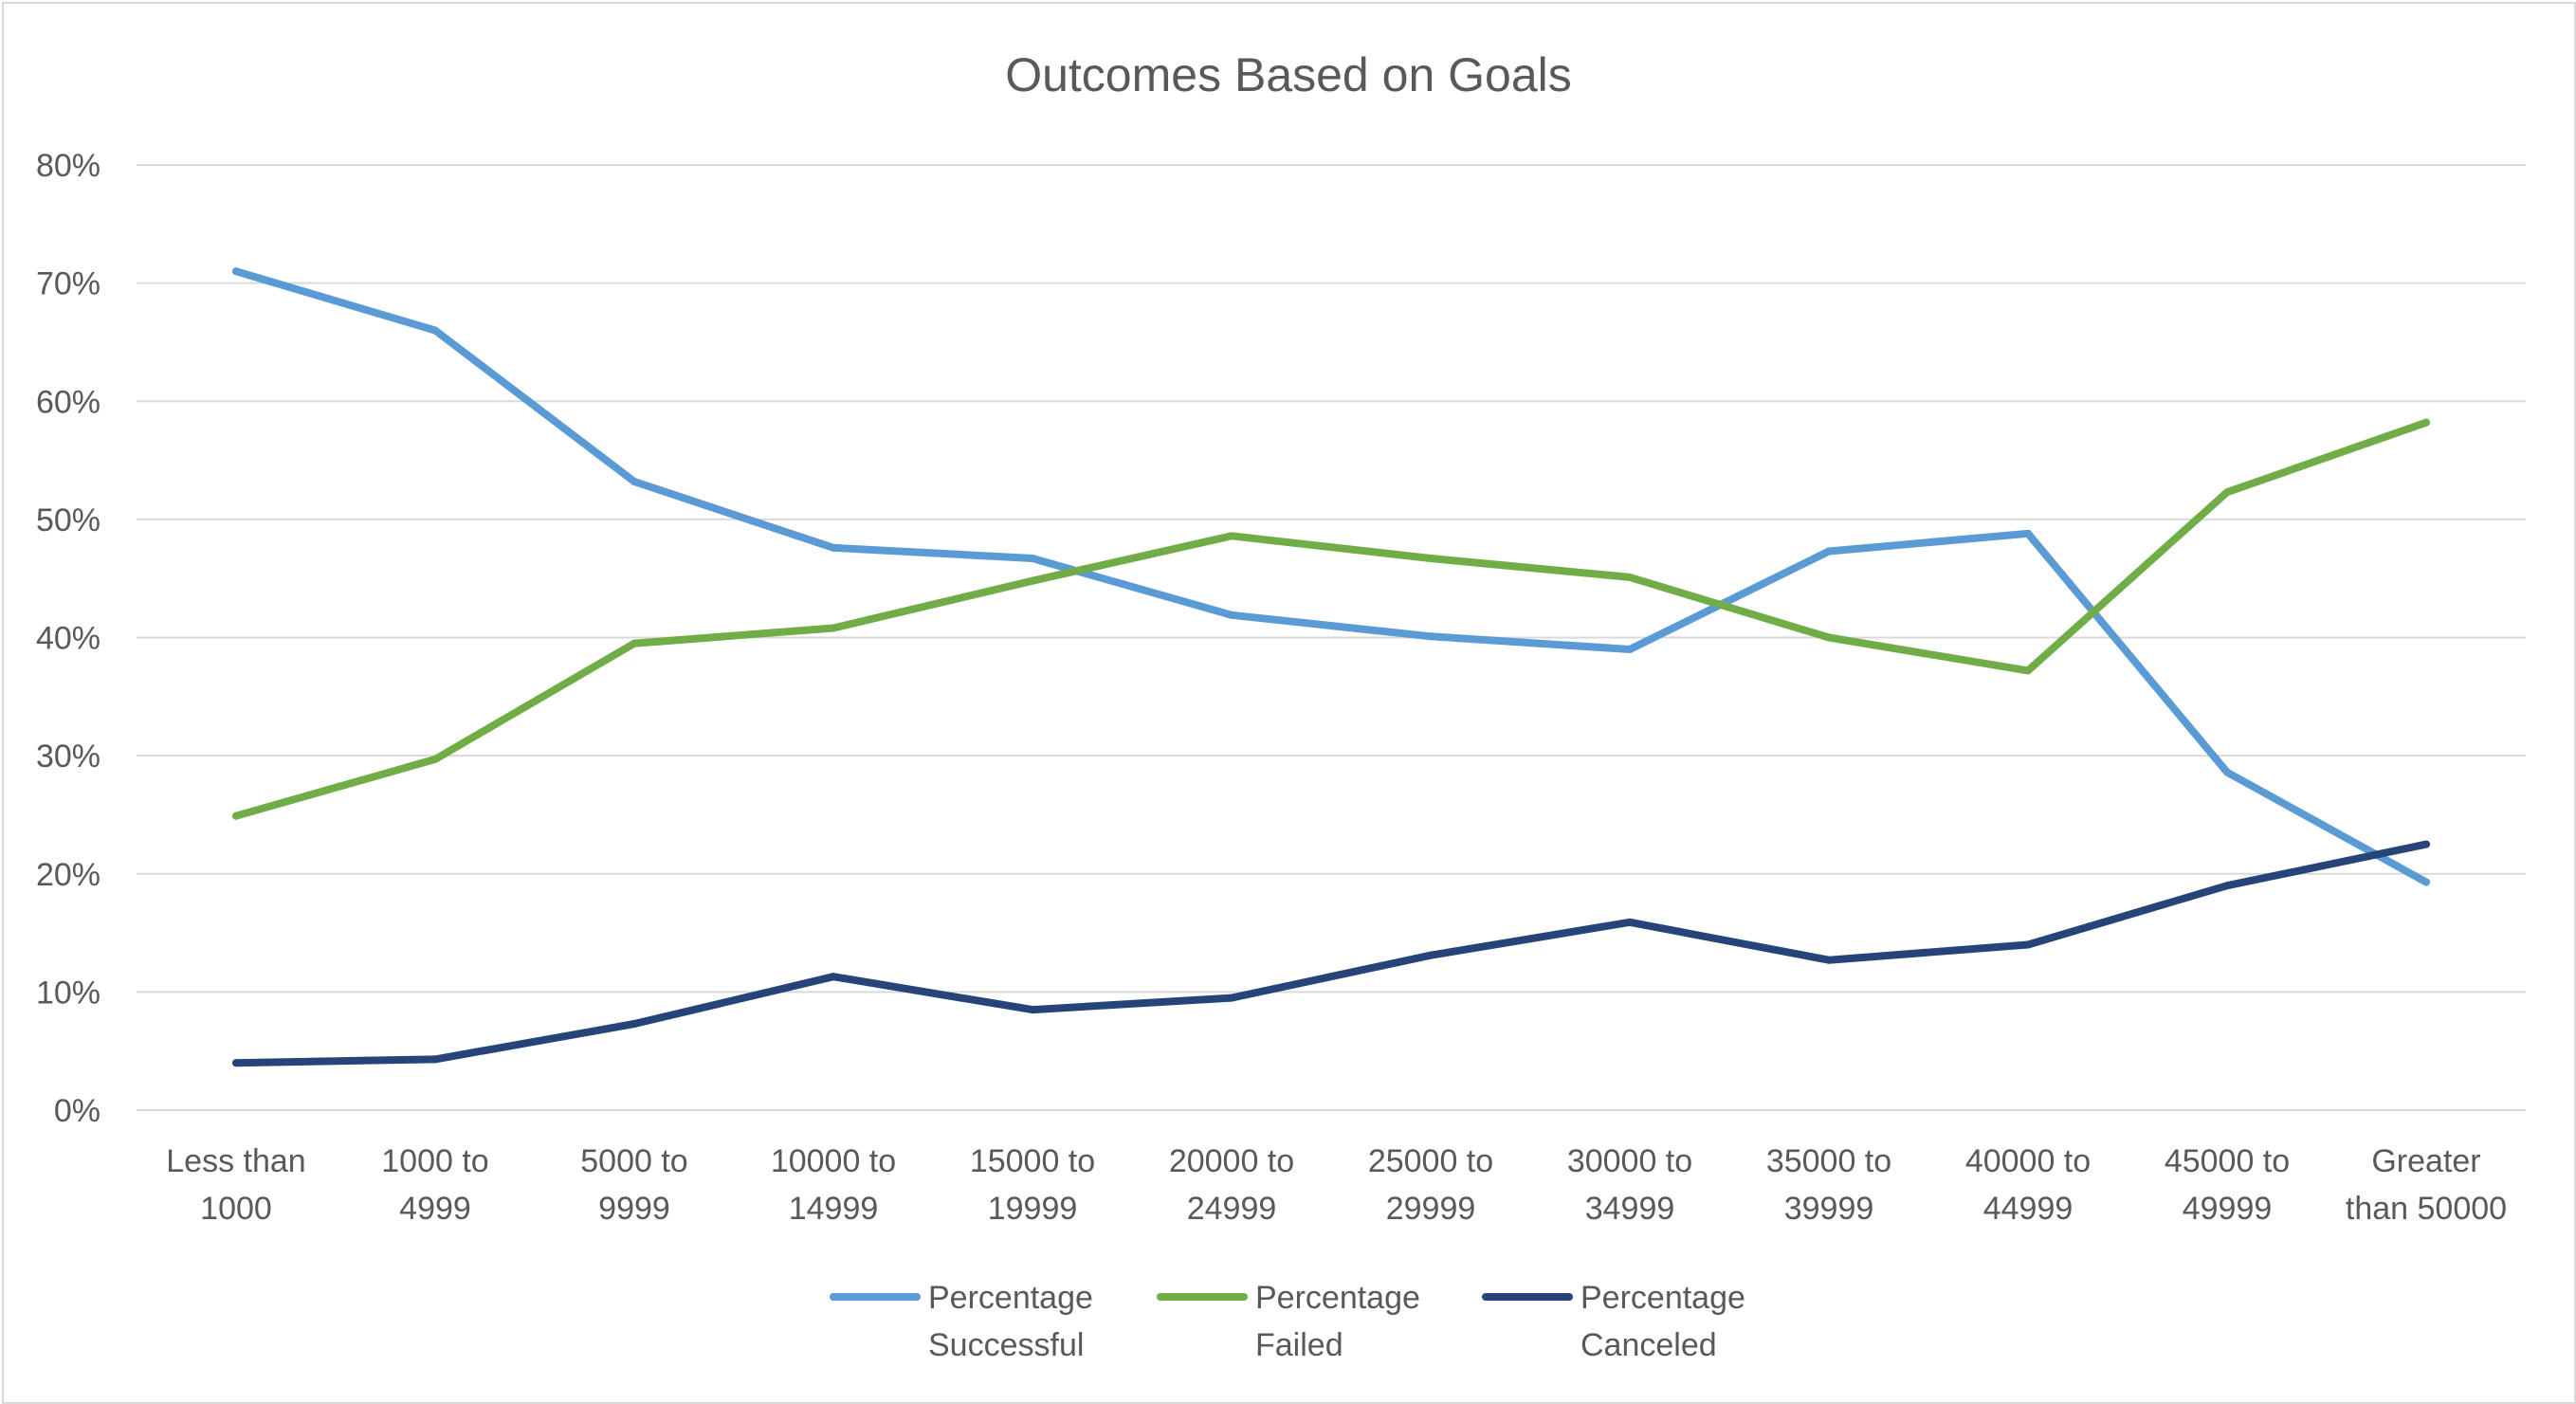 This screenshot has height=1404, width=2576. I want to click on x-tick-label: 30000 to, so click(1629, 1161).